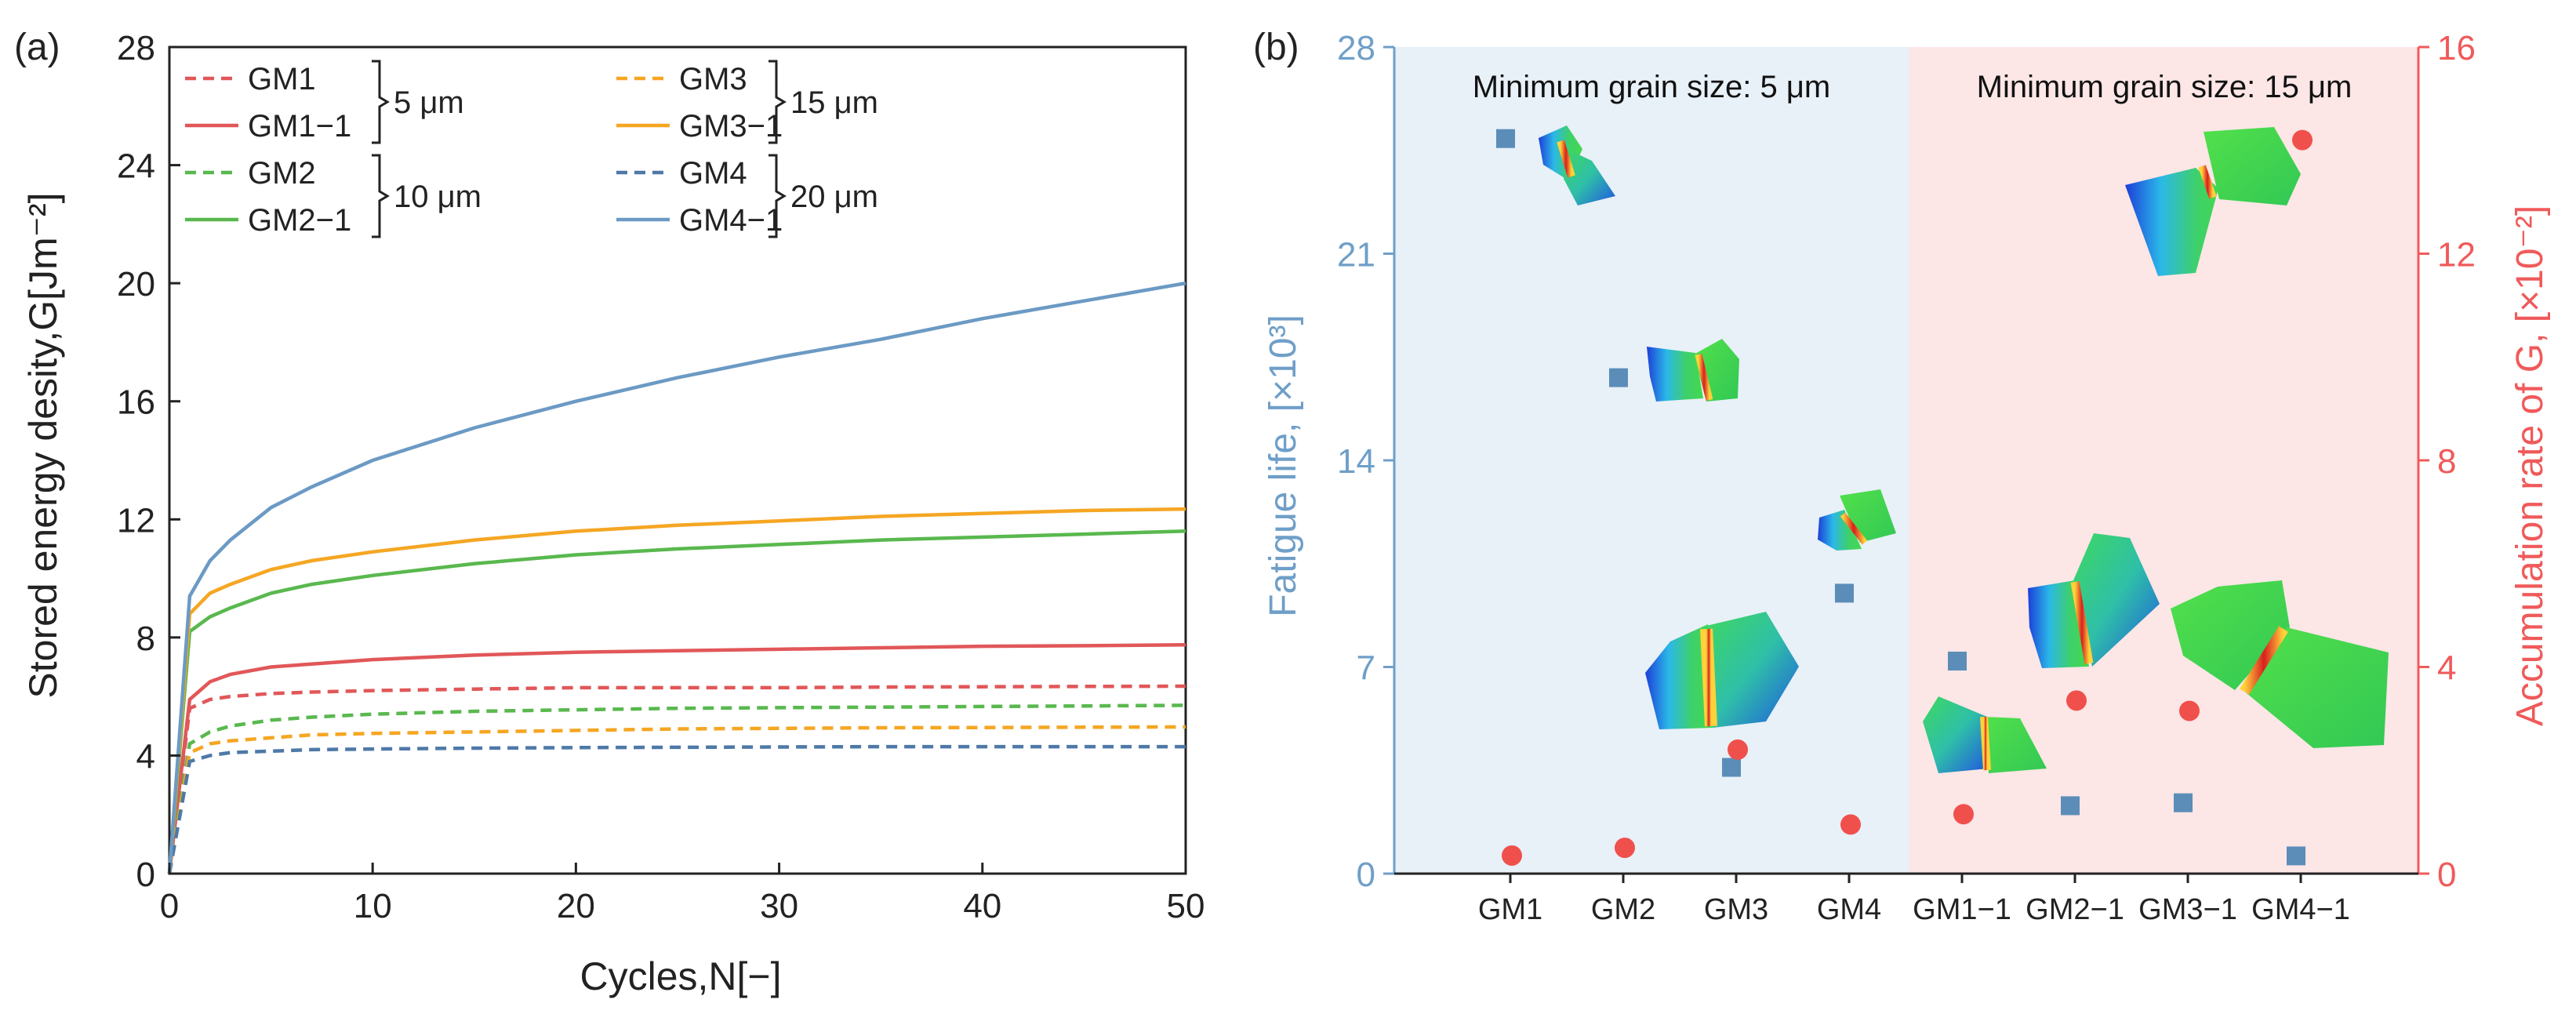 This screenshot has width=2576, height=1014. Describe the element at coordinates (299, 220) in the screenshot. I see `legend-label: GM2−1` at that location.